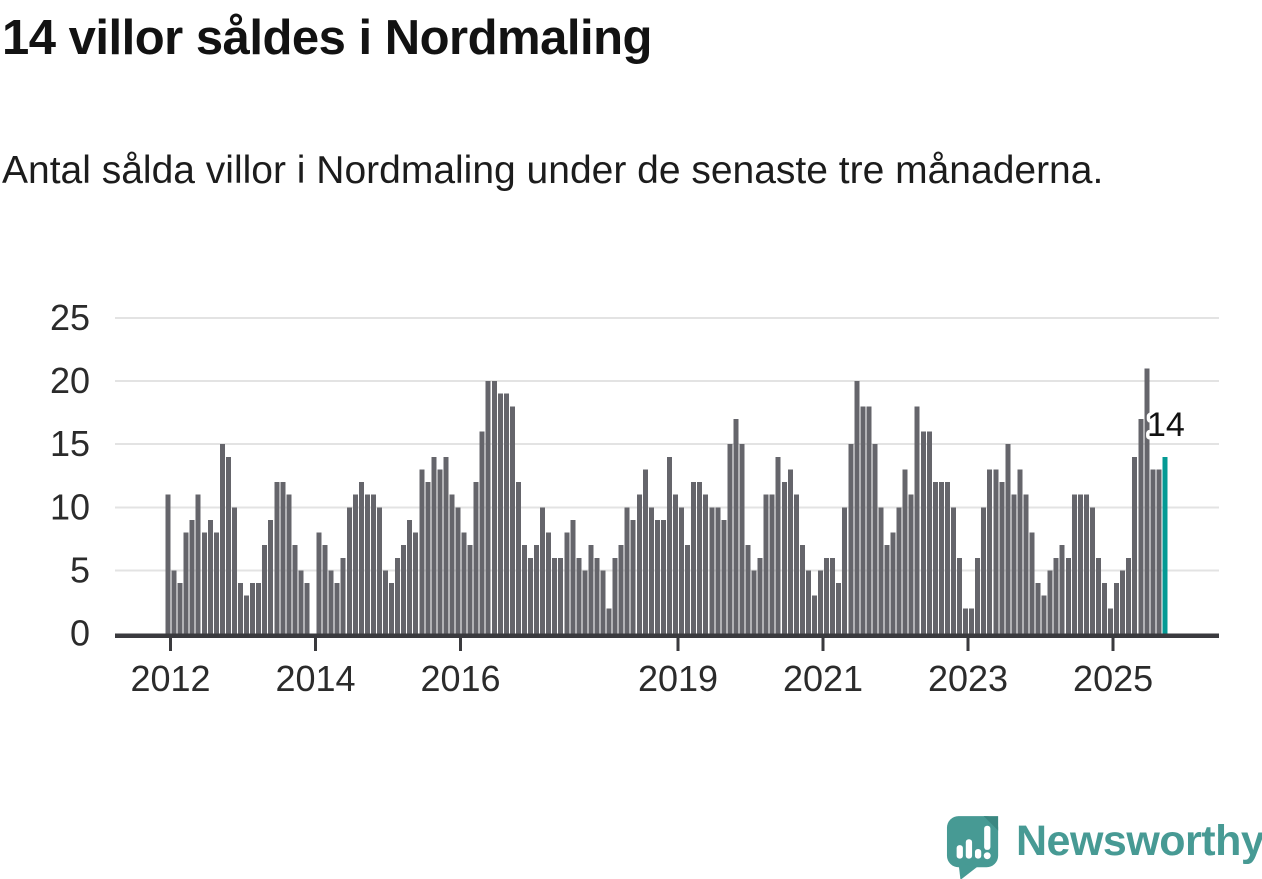 The height and width of the screenshot is (879, 1262). What do you see at coordinates (678, 678) in the screenshot?
I see `x-tick-label: 2019` at bounding box center [678, 678].